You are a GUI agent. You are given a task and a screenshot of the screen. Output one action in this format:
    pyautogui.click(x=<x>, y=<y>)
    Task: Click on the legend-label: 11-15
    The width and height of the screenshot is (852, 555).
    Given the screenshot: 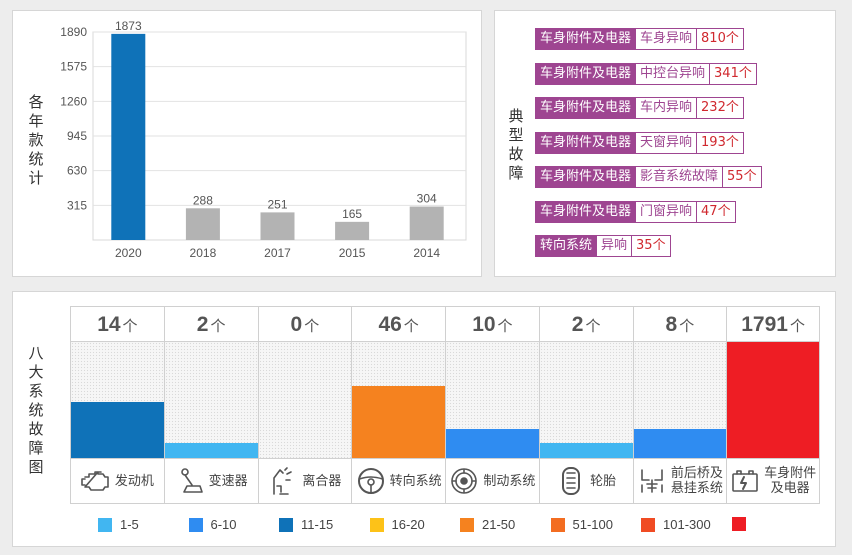 What is the action you would take?
    pyautogui.click(x=317, y=524)
    